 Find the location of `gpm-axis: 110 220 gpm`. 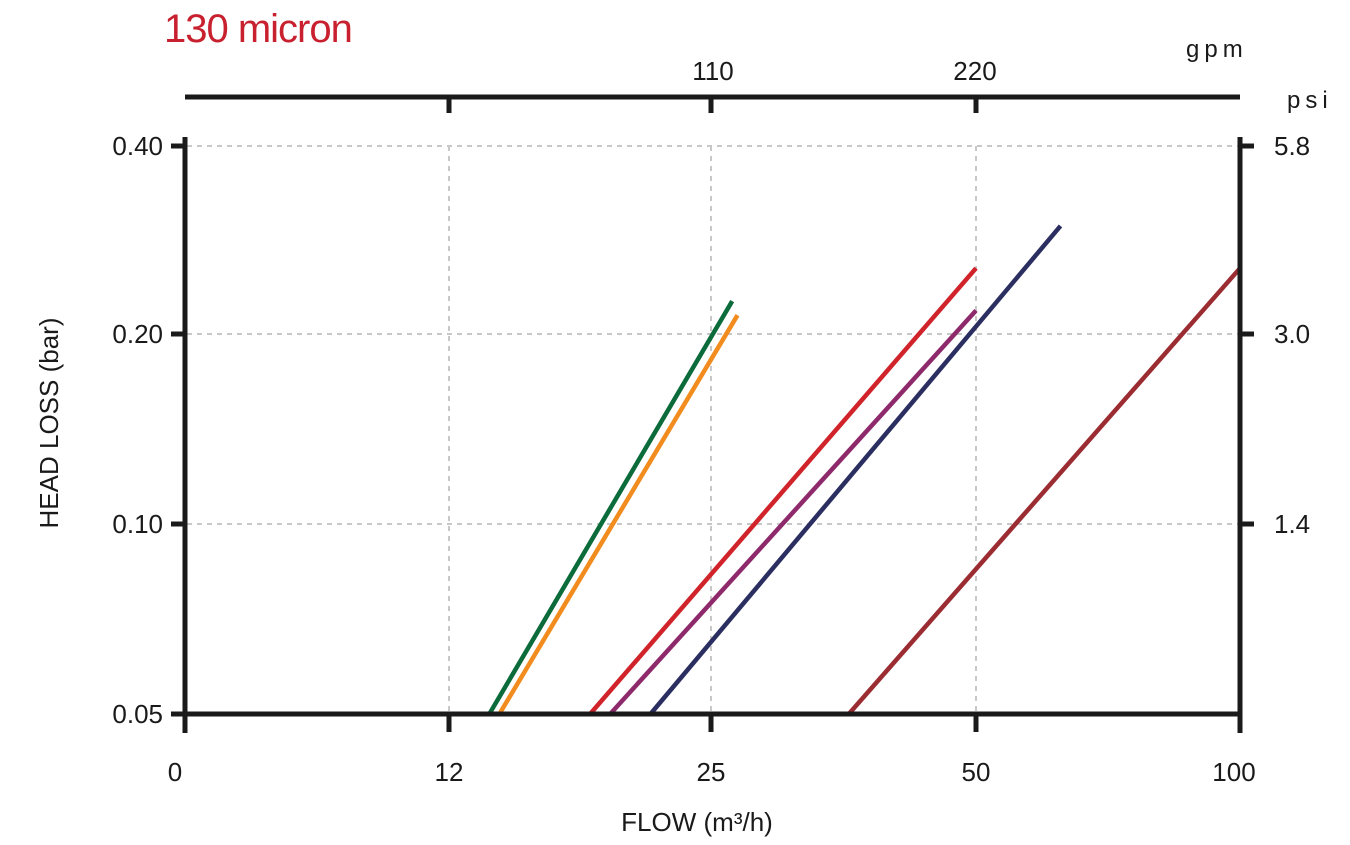

gpm-axis: 110 220 gpm is located at coordinates (716, 74).